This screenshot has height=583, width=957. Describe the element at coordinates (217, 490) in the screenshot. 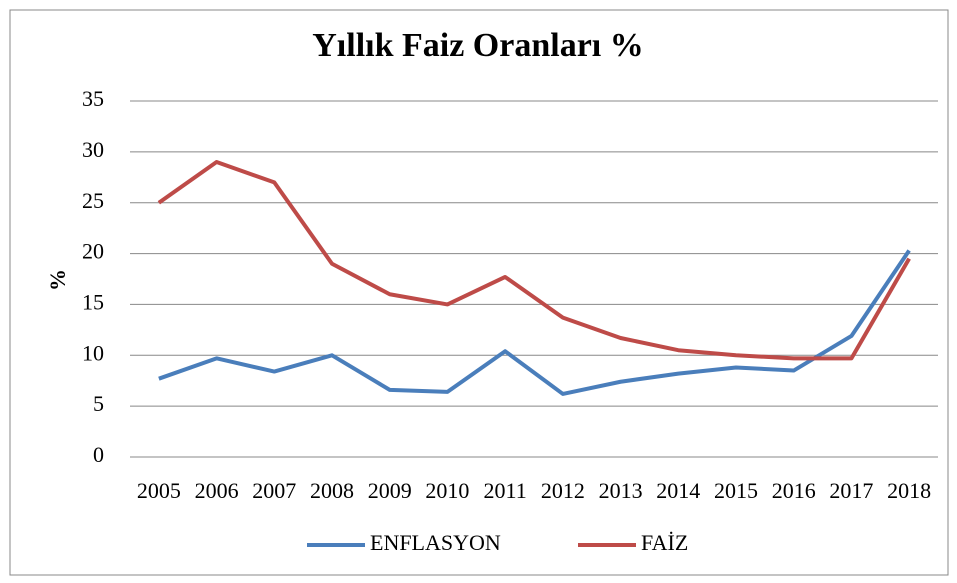

I see `x-tick-label: 2006` at that location.